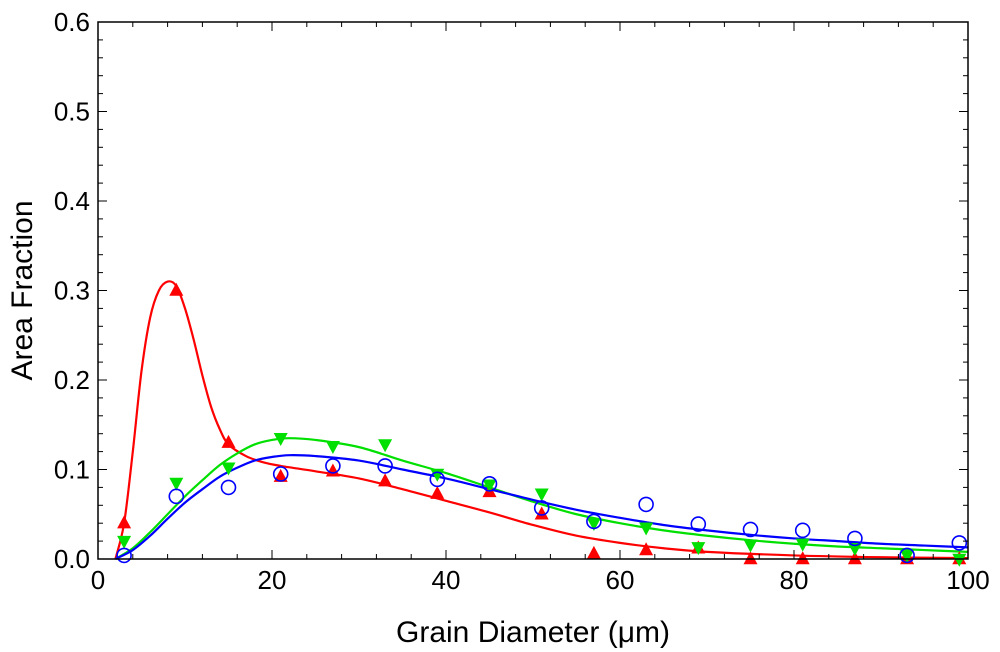 The height and width of the screenshot is (652, 1000). I want to click on y-tick-label: 0.5, so click(72, 112).